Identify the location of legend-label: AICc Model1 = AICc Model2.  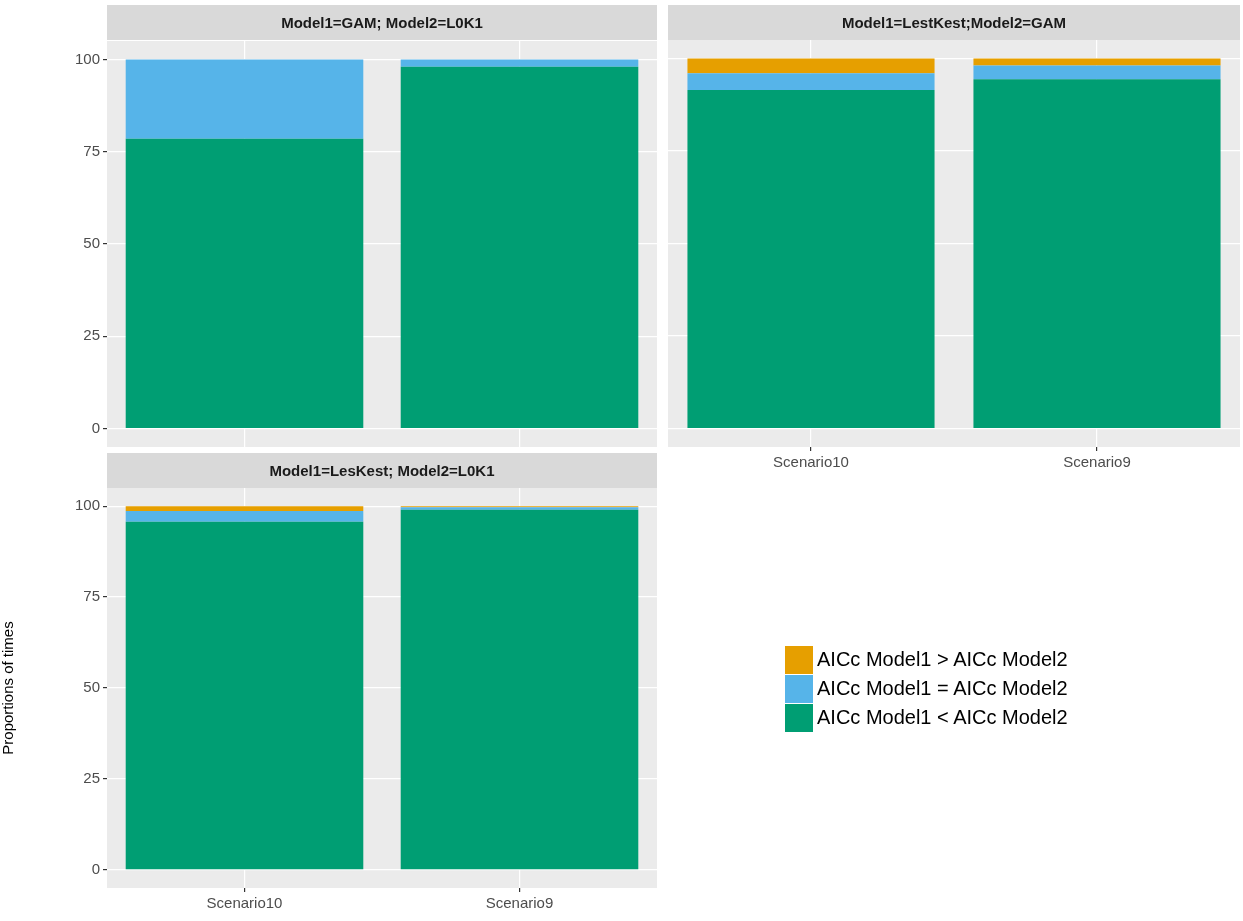
(942, 688).